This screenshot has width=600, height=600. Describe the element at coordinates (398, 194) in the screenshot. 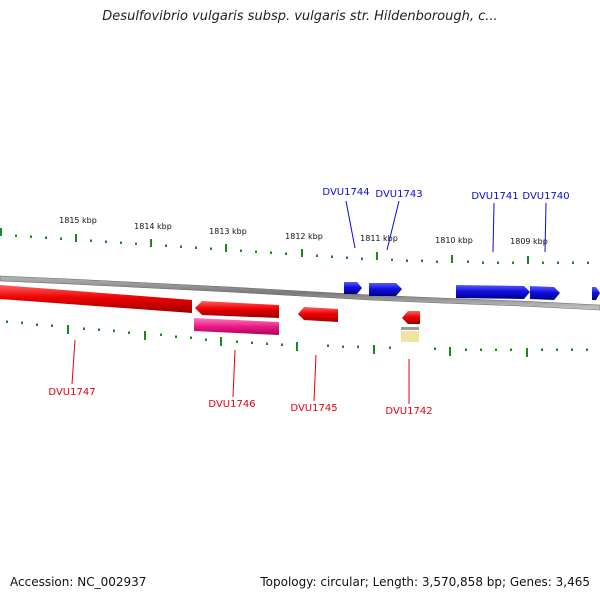

I see `gene-label-dvu1743: DVU1743` at that location.